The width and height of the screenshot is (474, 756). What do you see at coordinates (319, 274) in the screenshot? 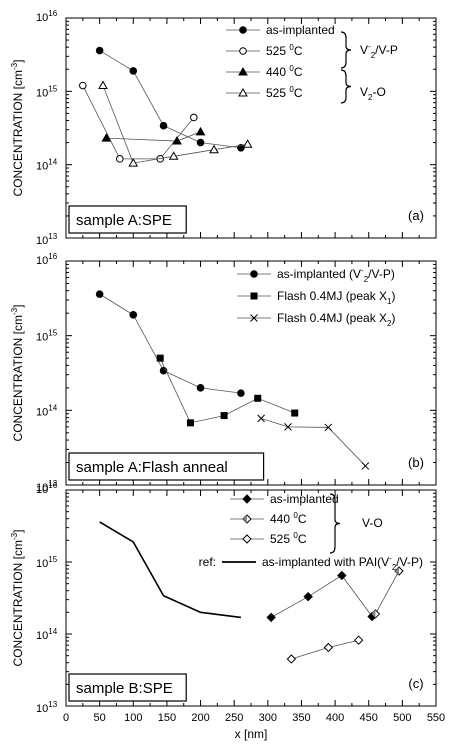
I see `legend-text: as-implanted (V` at bounding box center [319, 274].